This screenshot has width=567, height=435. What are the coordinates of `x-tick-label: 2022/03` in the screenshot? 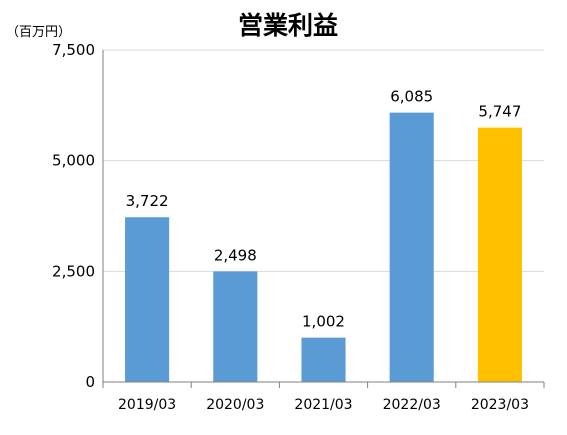 It's located at (412, 405).